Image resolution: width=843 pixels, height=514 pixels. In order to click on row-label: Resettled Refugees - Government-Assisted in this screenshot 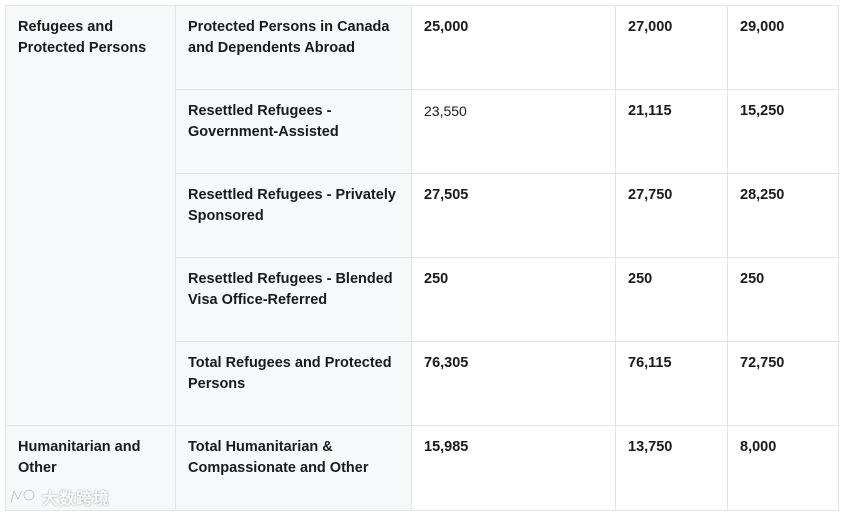, I will do `click(293, 131)`.